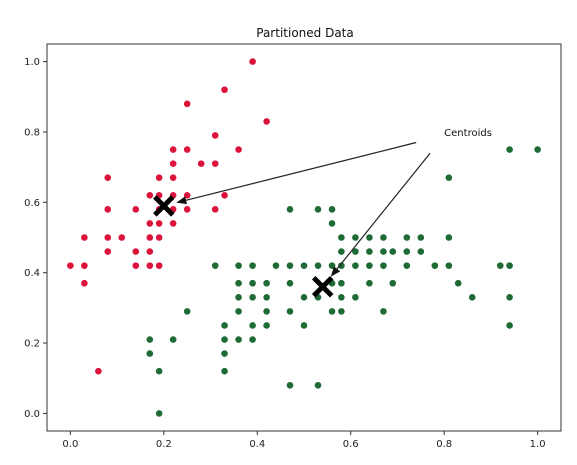 This screenshot has width=577, height=465. What do you see at coordinates (257, 444) in the screenshot?
I see `x-tick-label: 0.4` at bounding box center [257, 444].